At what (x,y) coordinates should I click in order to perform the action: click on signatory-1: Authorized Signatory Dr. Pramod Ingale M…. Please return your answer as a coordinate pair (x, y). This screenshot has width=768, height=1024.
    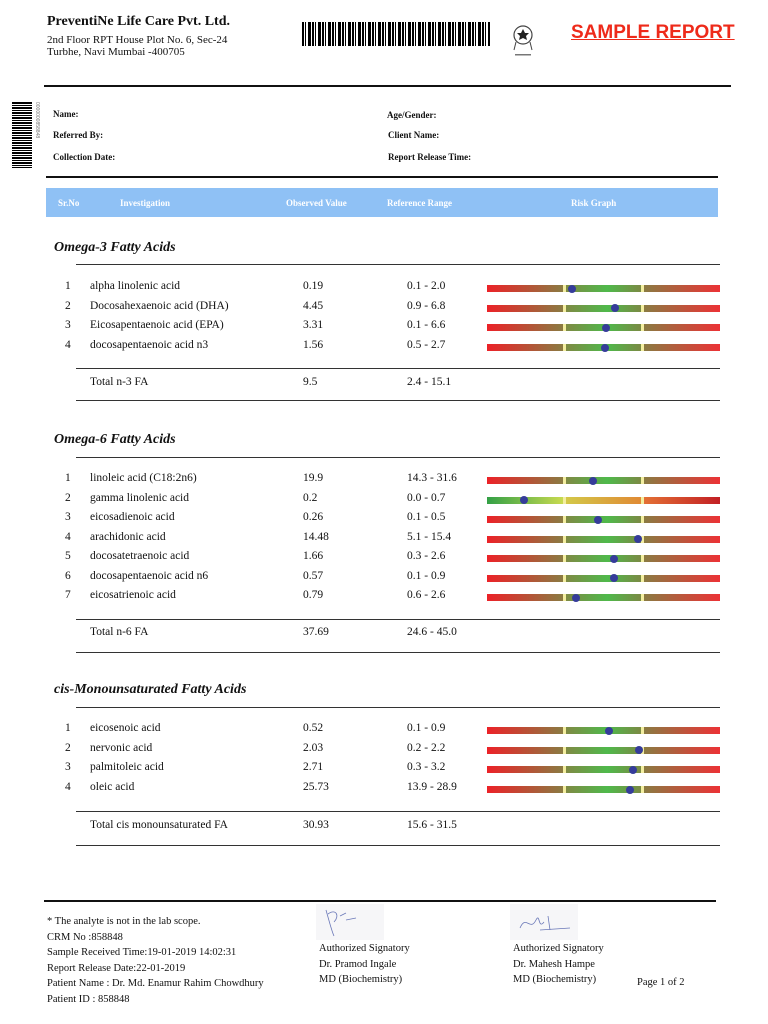
    Looking at the image, I should click on (364, 964).